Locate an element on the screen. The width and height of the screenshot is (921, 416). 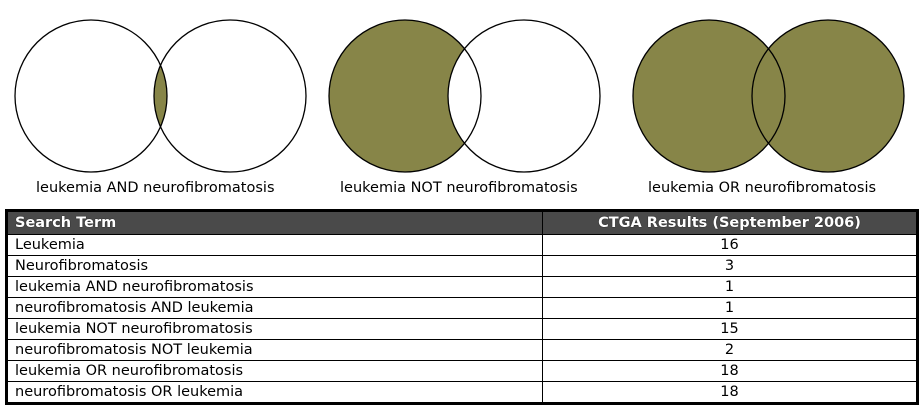
venn-not-region is located at coordinates (405, 96).